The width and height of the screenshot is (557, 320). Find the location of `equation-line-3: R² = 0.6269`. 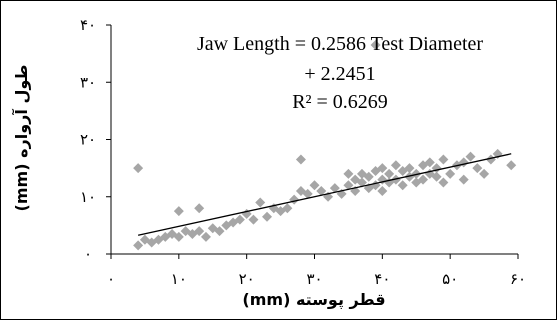

equation-line-3: R² = 0.6269 is located at coordinates (340, 102).